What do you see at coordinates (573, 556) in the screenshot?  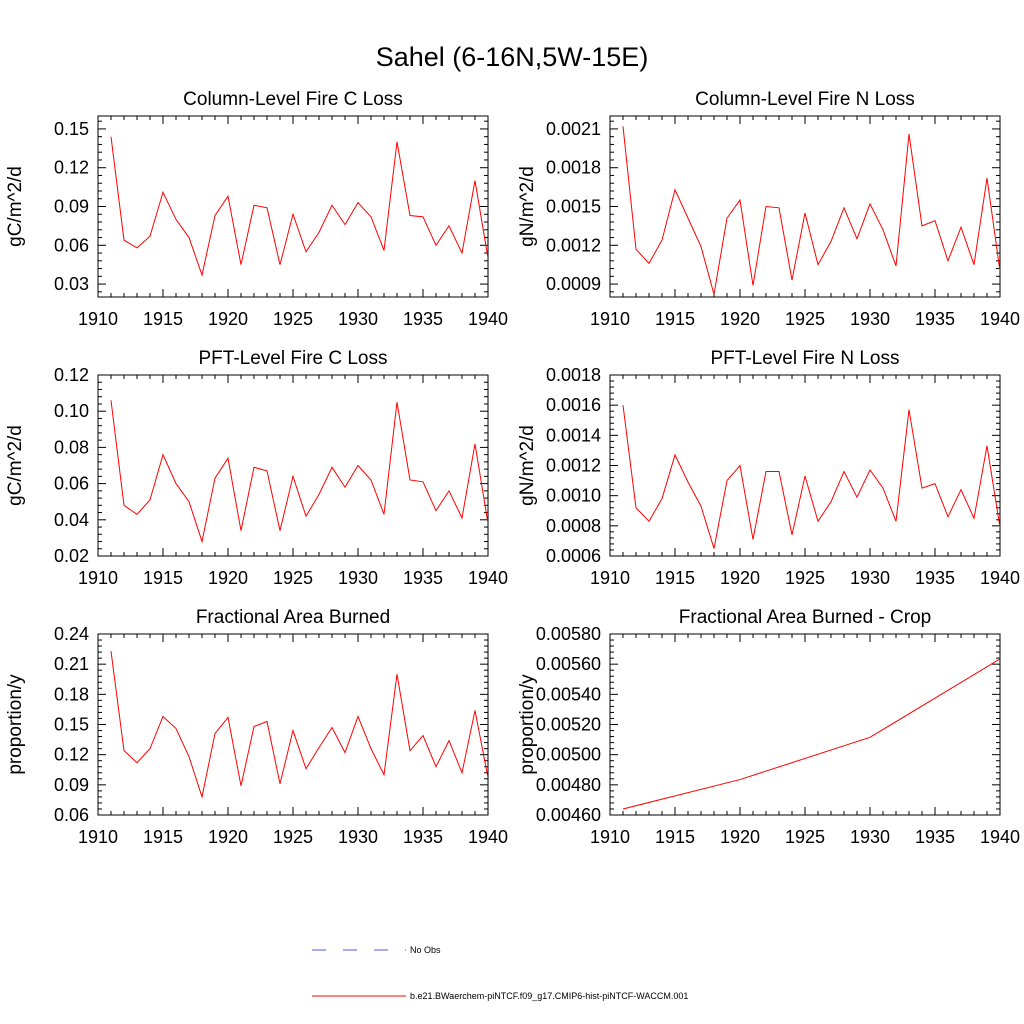 I see `y-tick-label: 0.0006` at bounding box center [573, 556].